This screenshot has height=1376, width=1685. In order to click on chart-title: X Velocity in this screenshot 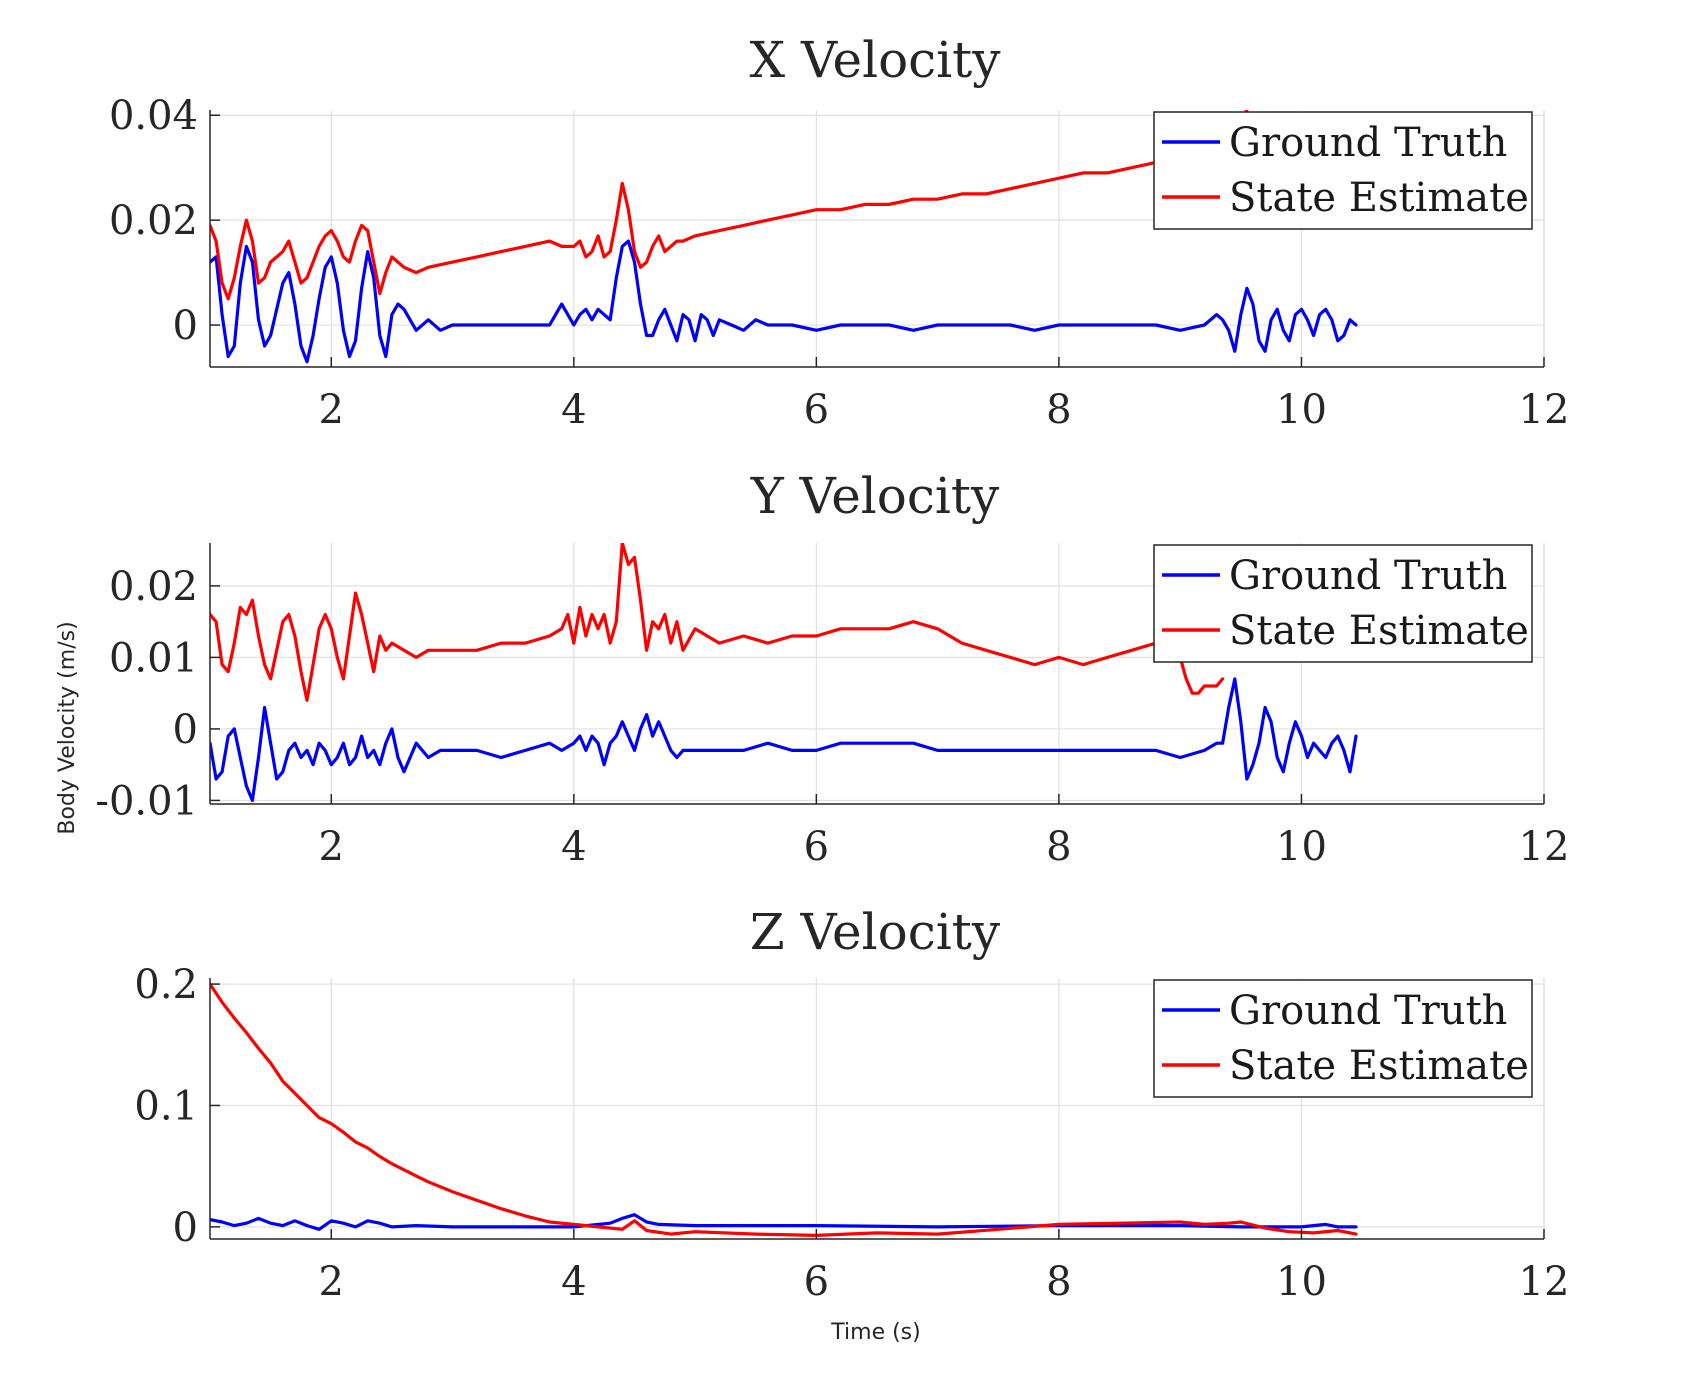, I will do `click(875, 60)`.